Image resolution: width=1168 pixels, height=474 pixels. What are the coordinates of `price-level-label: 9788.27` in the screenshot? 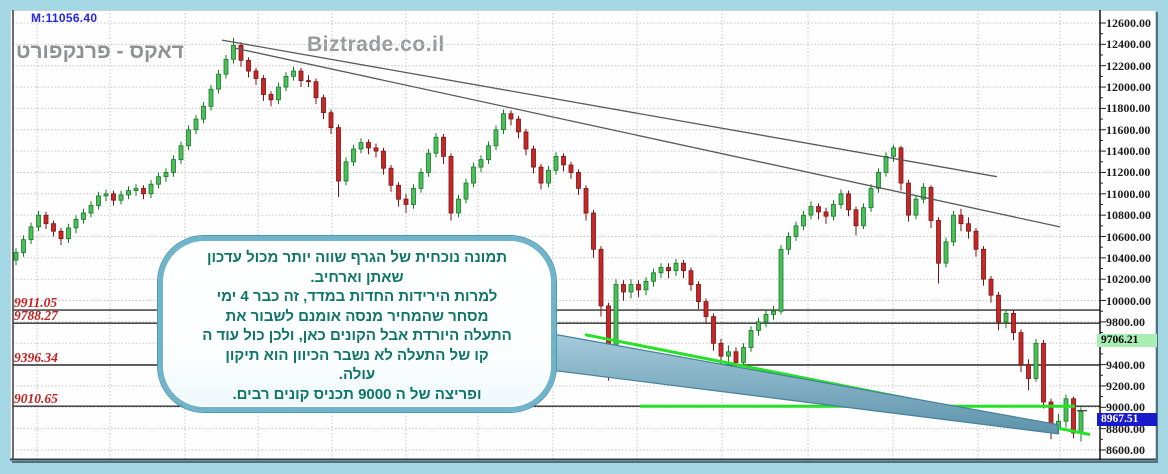 It's located at (36, 316).